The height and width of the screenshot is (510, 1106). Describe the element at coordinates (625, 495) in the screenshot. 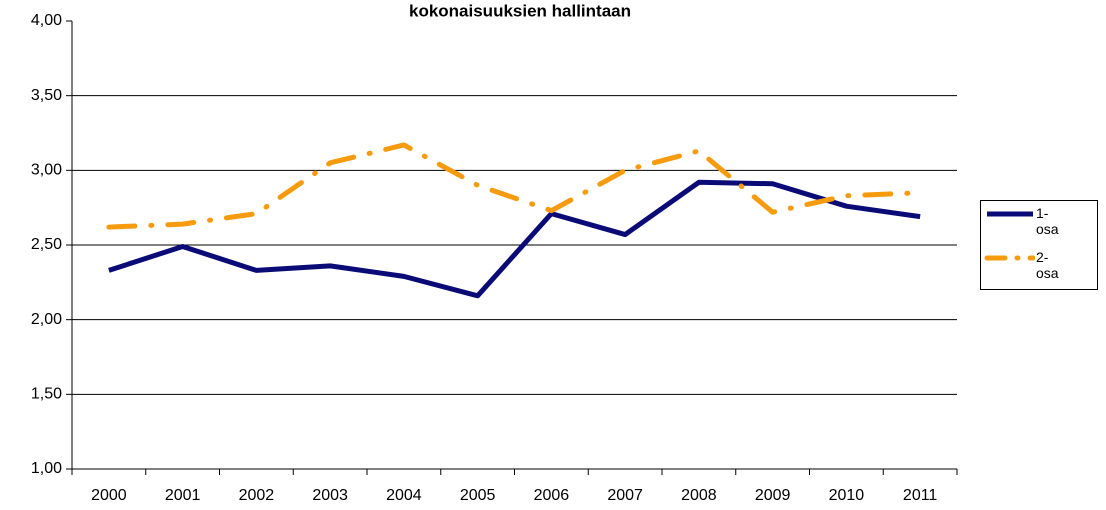

I see `x-tick-label: 2007` at that location.